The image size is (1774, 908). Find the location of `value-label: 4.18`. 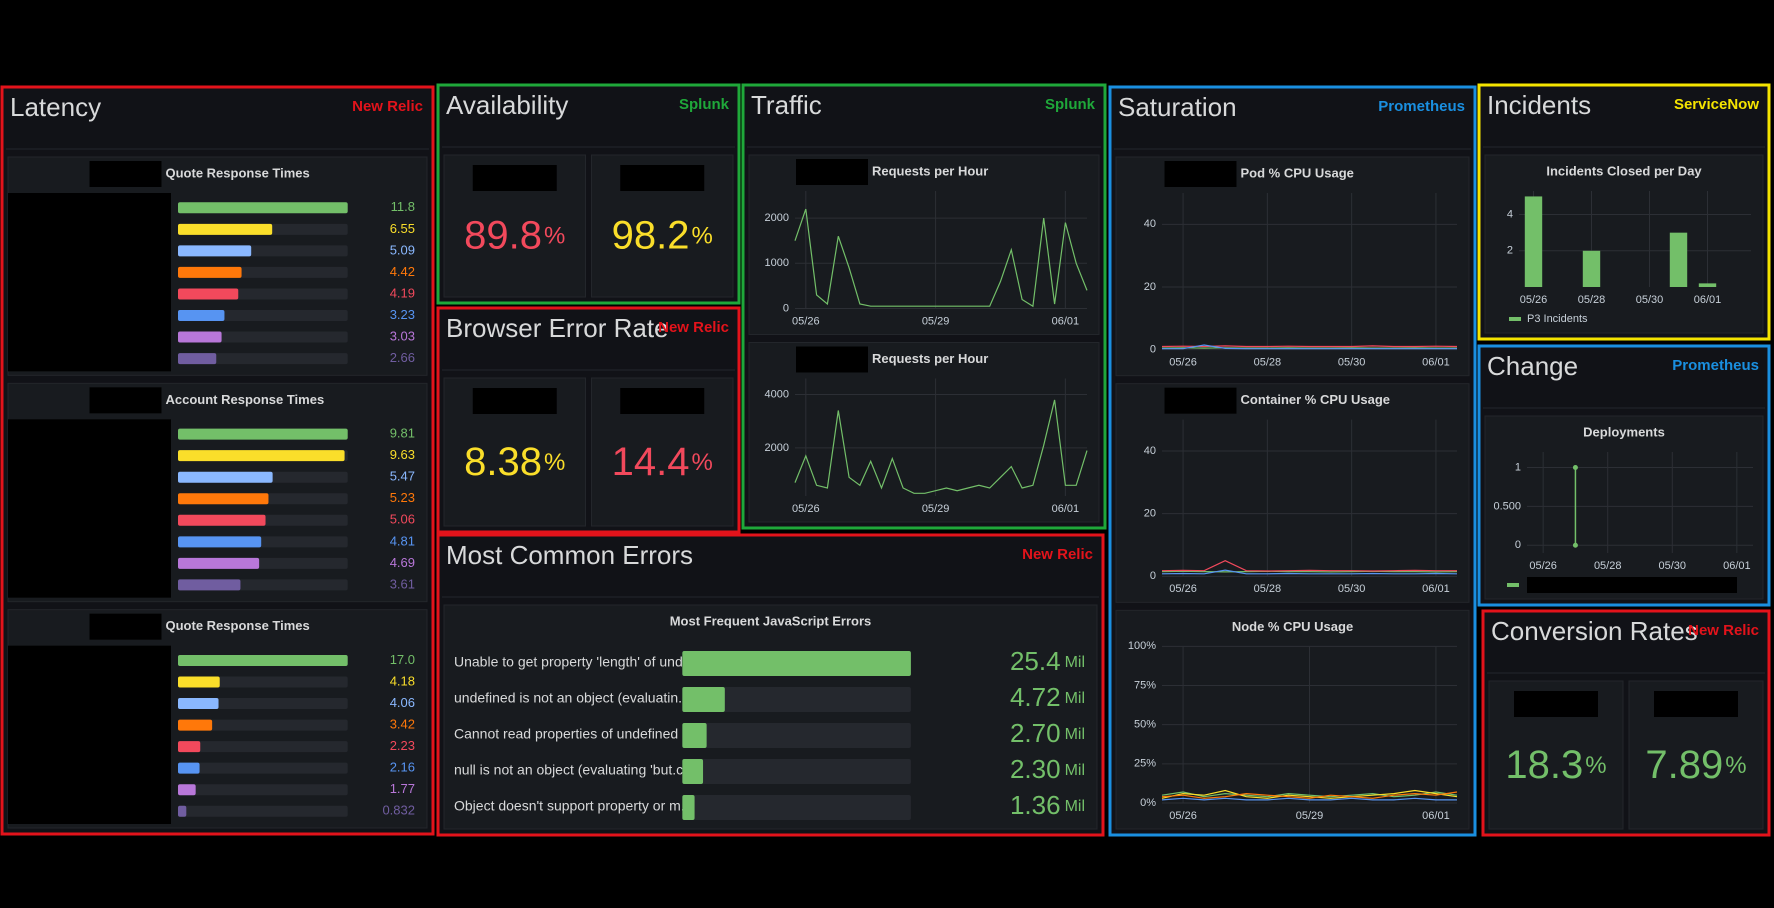

value-label: 4.18 is located at coordinates (402, 680).